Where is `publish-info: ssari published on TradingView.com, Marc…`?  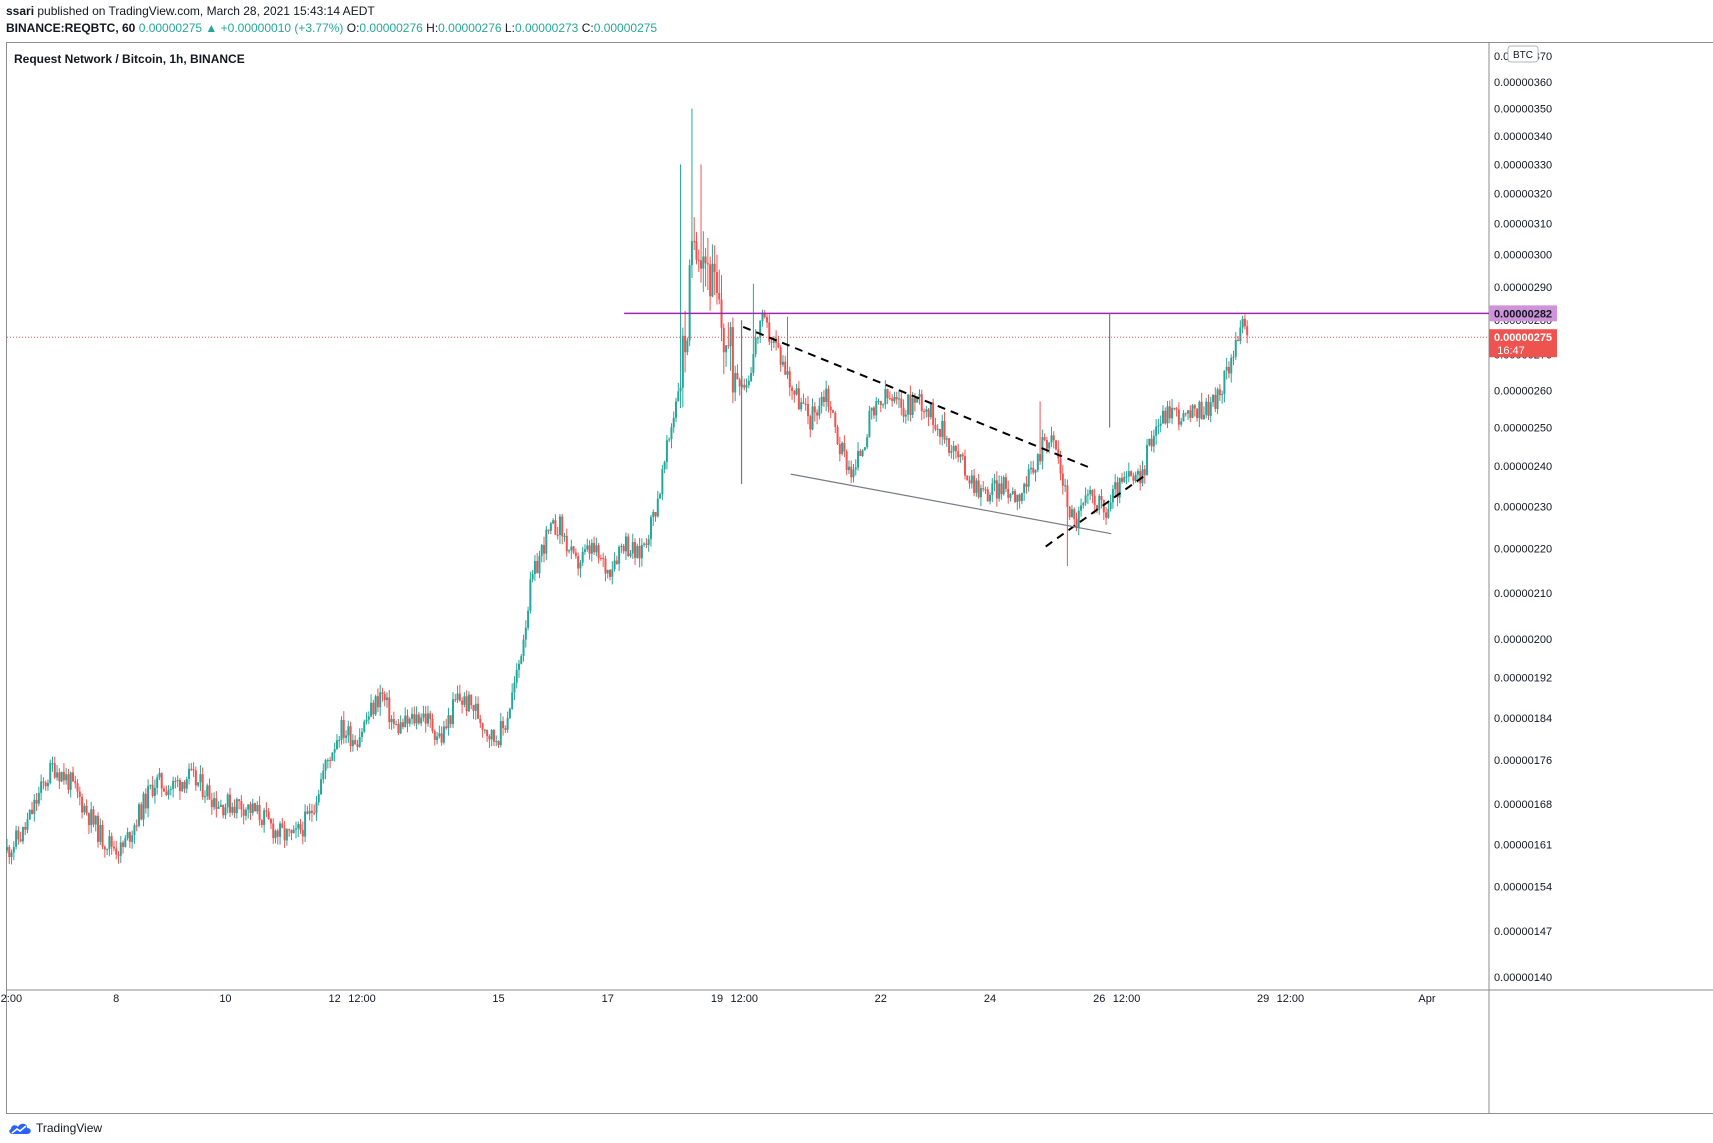
publish-info: ssari published on TradingView.com, Marc… is located at coordinates (190, 11).